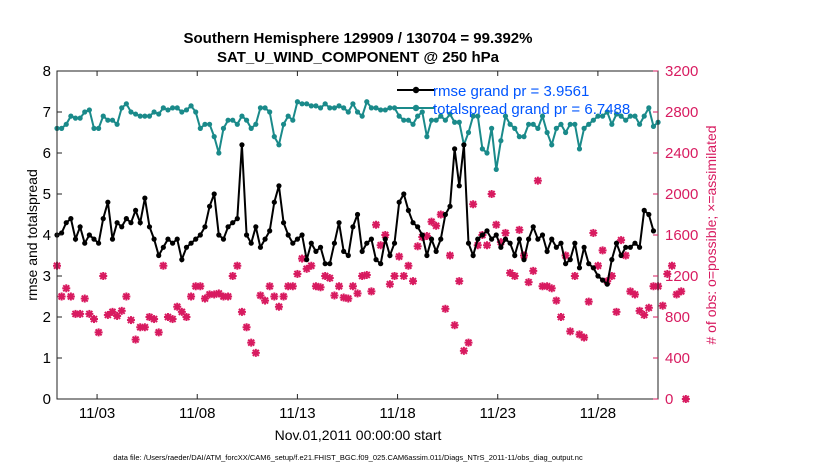  I want to click on y2-tick-label: 2400, so click(681, 153).